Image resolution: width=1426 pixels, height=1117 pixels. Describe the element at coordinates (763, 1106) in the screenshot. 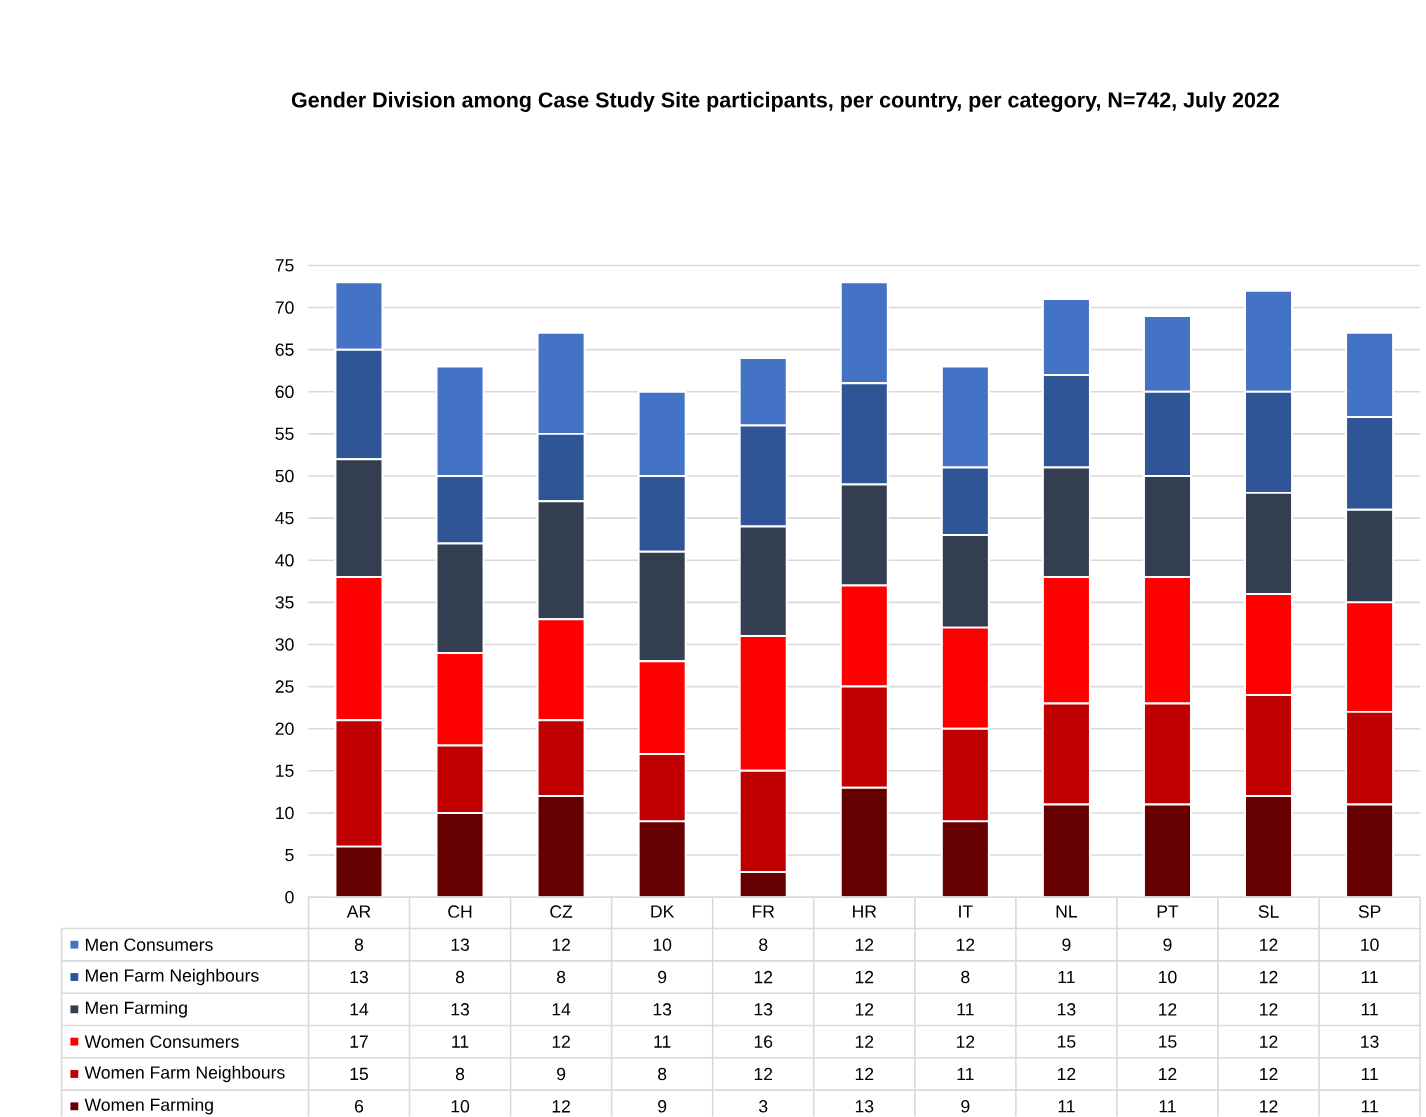

I see `data-label: 3` at that location.